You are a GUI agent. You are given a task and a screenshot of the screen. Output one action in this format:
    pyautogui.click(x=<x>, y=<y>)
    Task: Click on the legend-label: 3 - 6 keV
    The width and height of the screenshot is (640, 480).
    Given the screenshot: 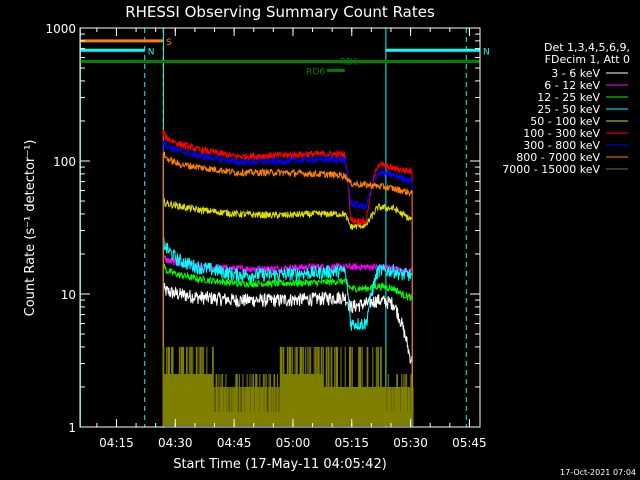 What is the action you would take?
    pyautogui.click(x=575, y=73)
    